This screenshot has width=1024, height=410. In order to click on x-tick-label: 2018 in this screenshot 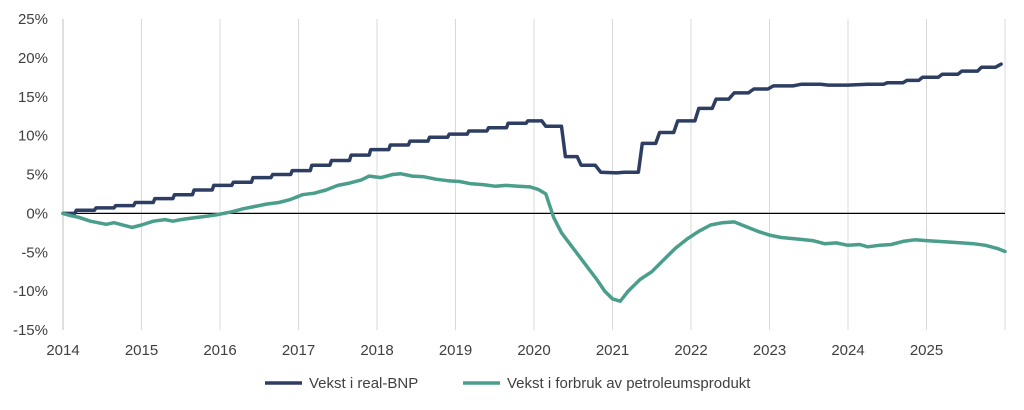, I will do `click(376, 350)`.